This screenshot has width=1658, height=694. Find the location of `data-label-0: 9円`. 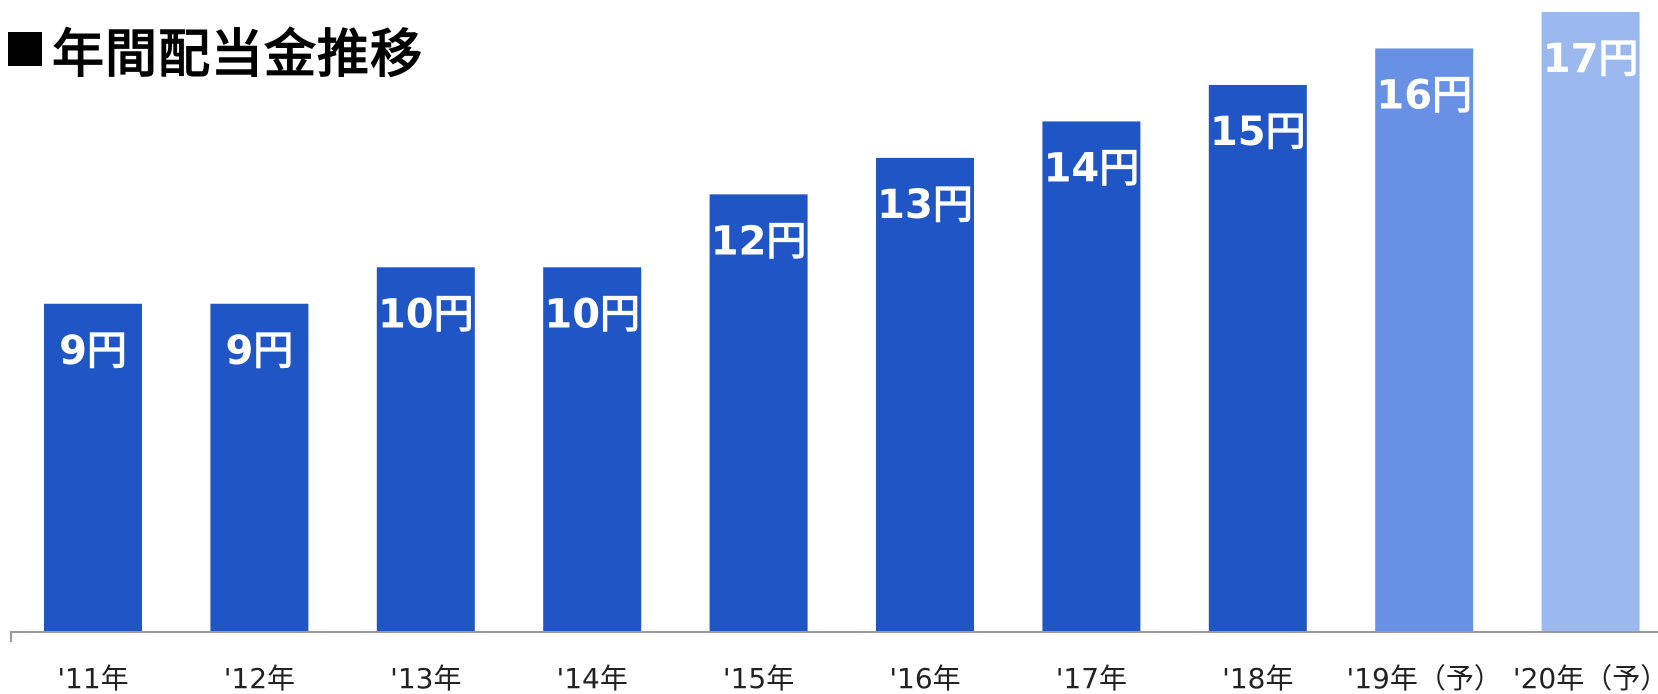

data-label-0: 9円 is located at coordinates (93, 351).